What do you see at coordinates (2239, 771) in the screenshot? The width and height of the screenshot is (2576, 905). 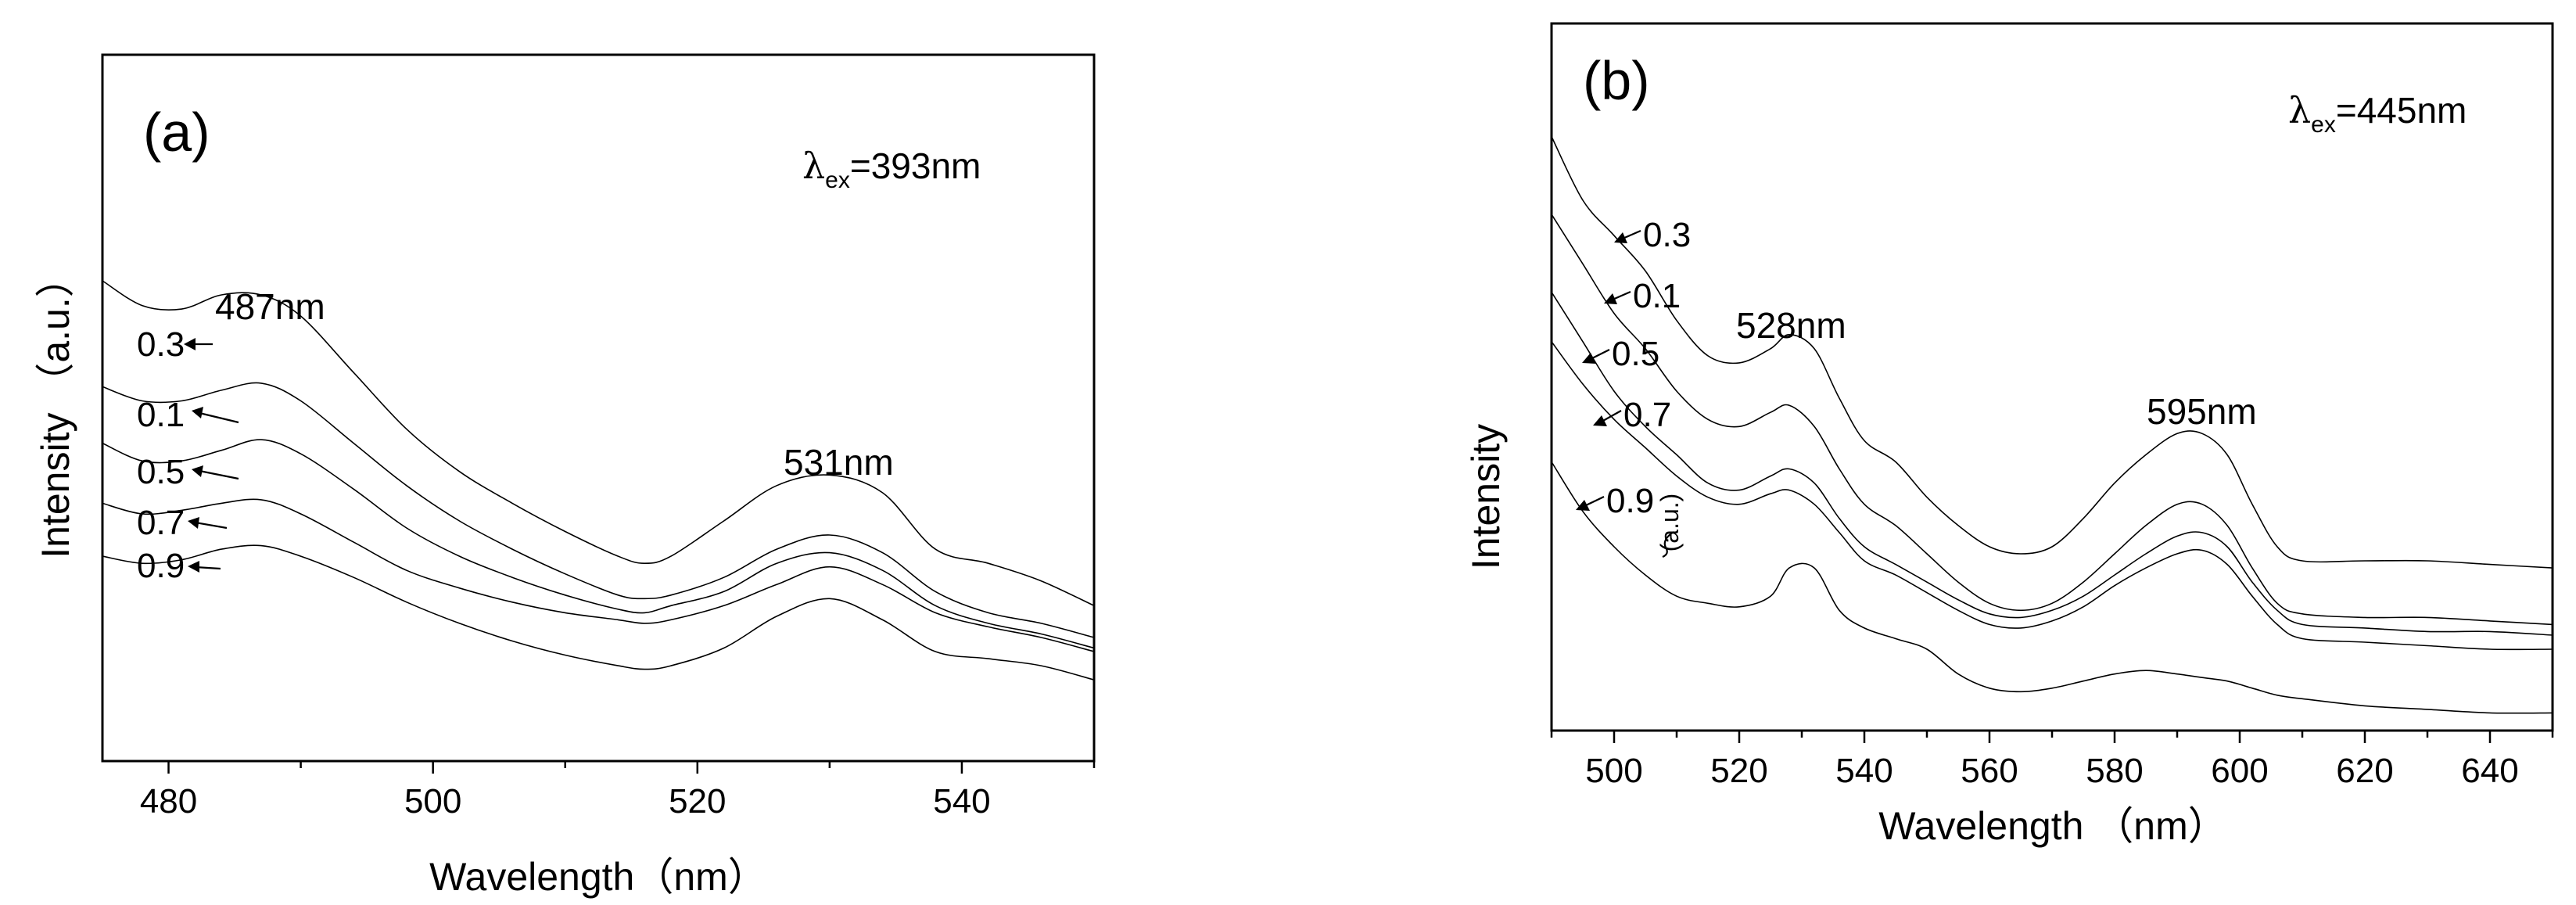 I see `panel-b-x-tick-label-600: 600` at bounding box center [2239, 771].